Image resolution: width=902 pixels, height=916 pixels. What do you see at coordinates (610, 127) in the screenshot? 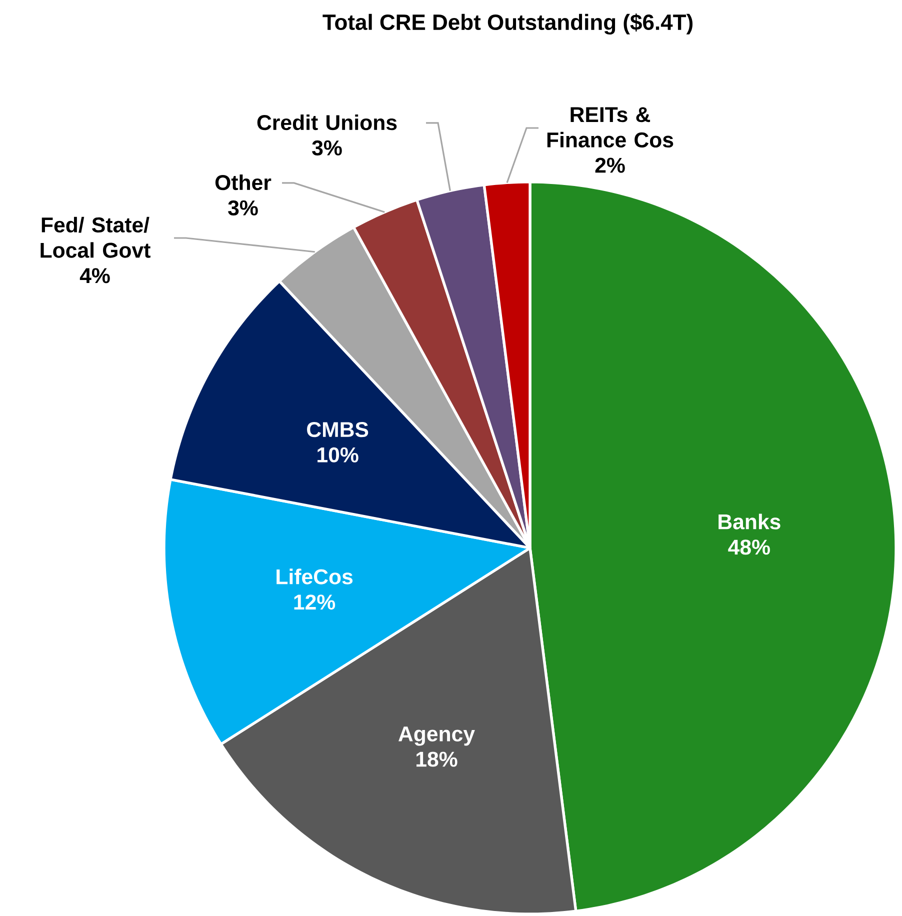
I see `slice-label: REITs & Finance Cos` at bounding box center [610, 127].